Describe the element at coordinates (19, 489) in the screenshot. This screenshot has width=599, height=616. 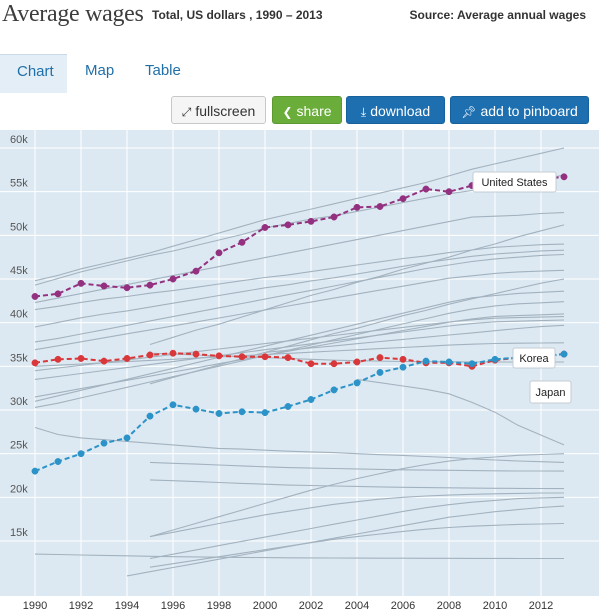
I see `y-tick-label: 20k` at that location.